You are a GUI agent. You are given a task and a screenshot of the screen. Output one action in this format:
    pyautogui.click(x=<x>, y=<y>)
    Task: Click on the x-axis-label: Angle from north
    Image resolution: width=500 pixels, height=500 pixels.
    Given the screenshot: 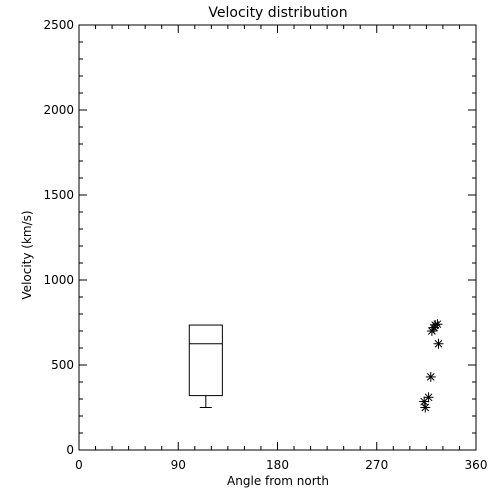 What is the action you would take?
    pyautogui.click(x=278, y=481)
    